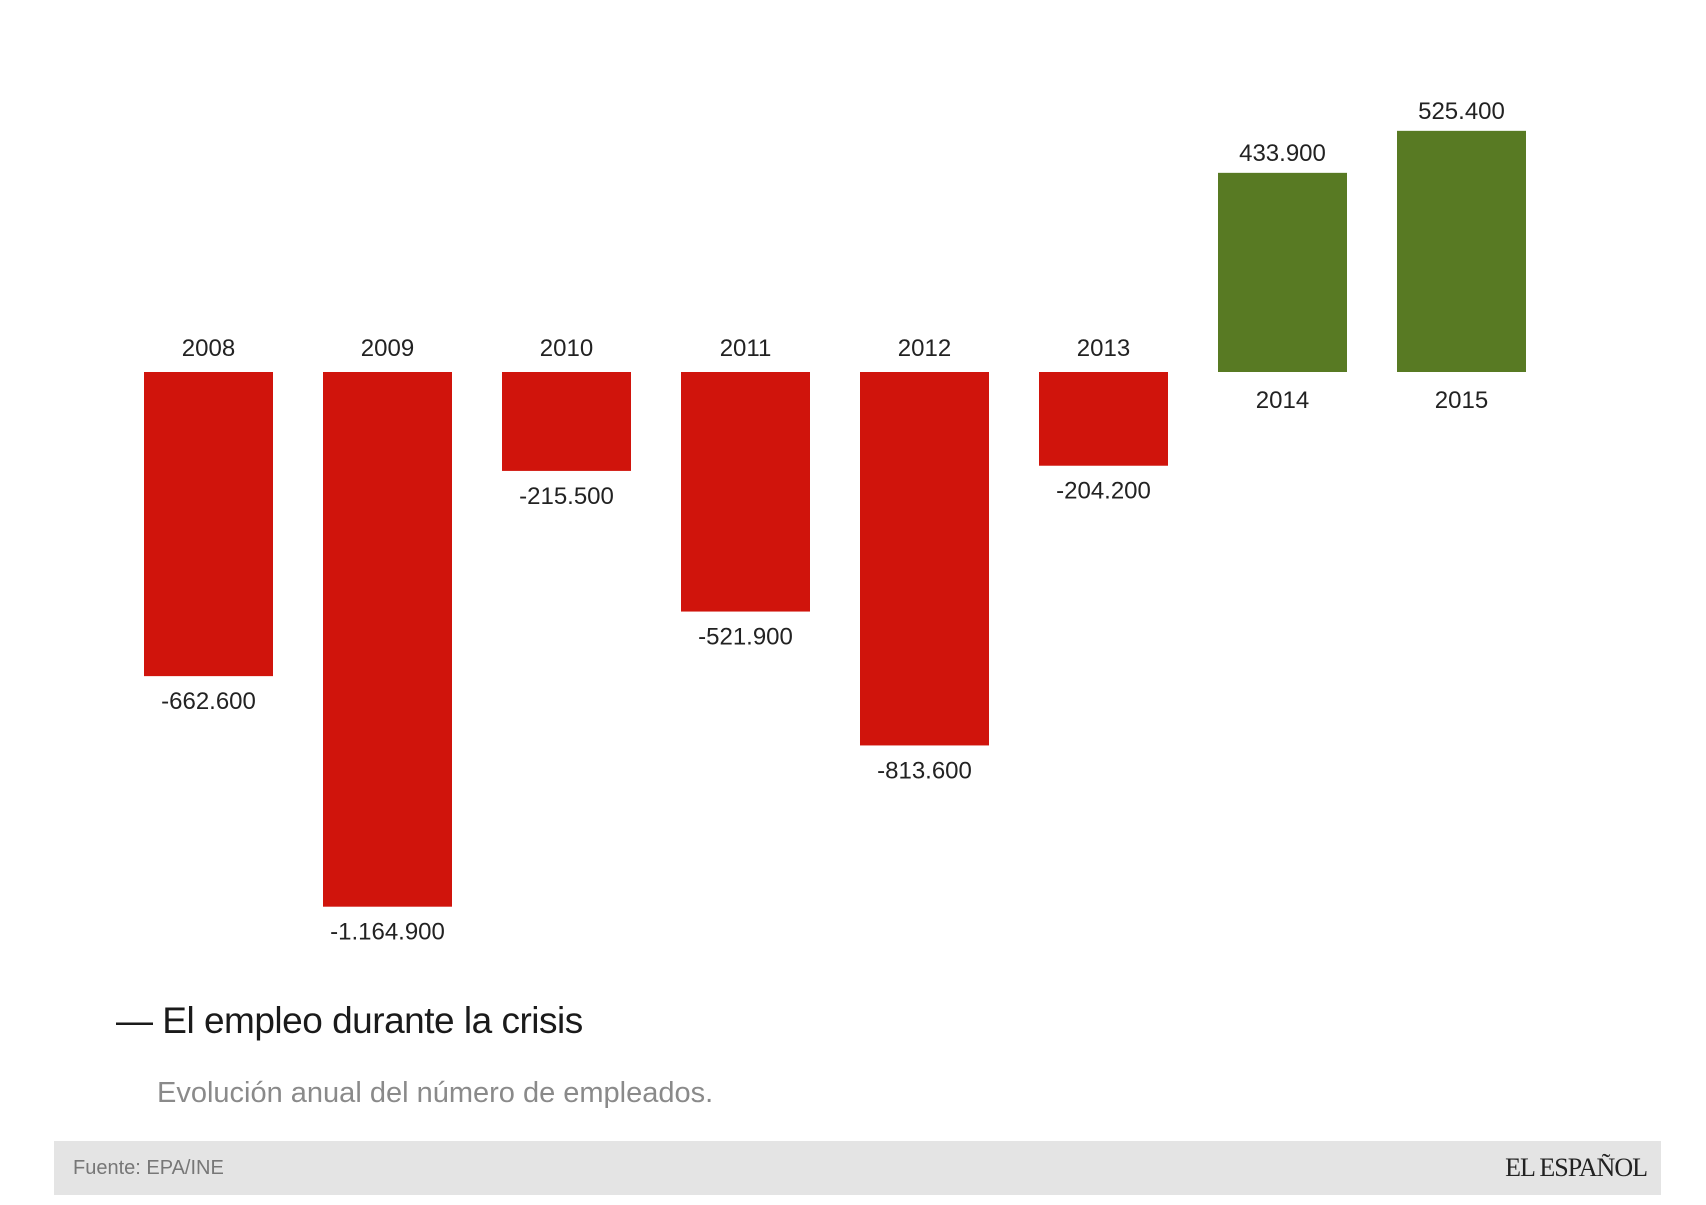 The image size is (1706, 1205). Describe the element at coordinates (1103, 348) in the screenshot. I see `year-label: 2013` at that location.